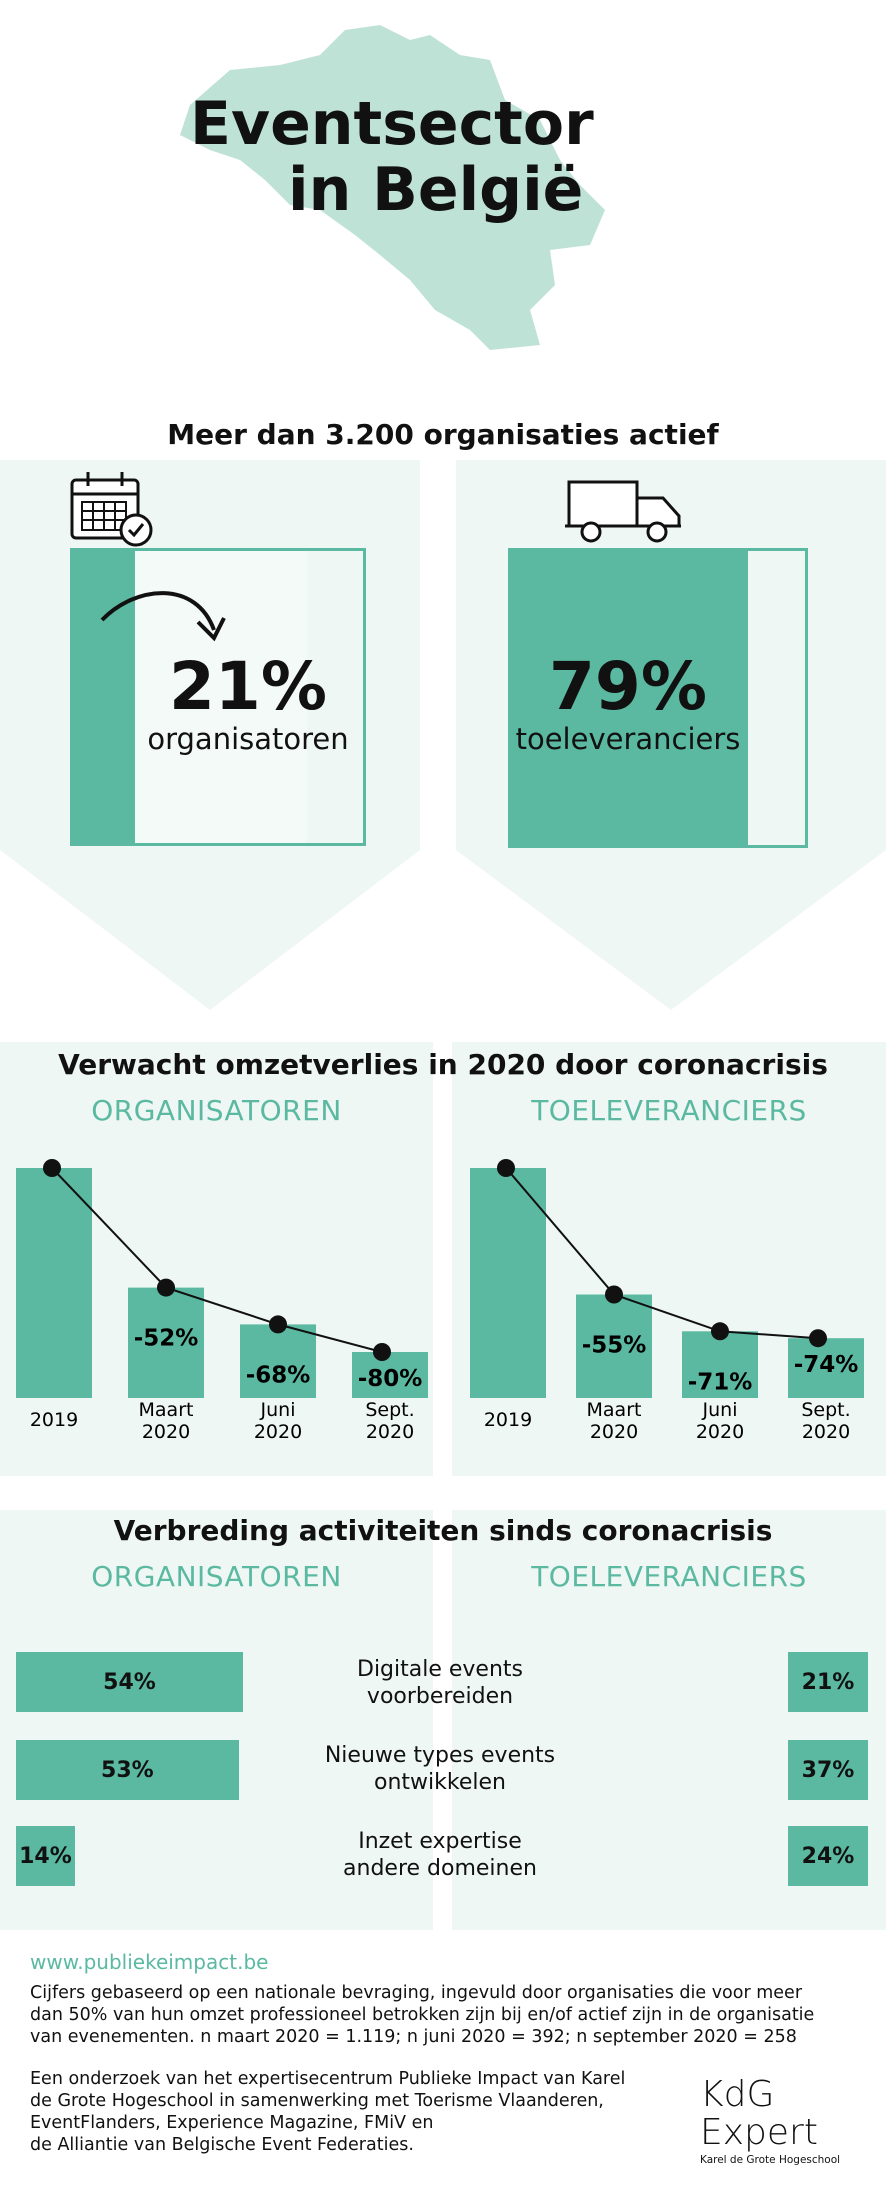  Describe the element at coordinates (392, 124) in the screenshot. I see `page-title-line1: Eventsector` at that location.